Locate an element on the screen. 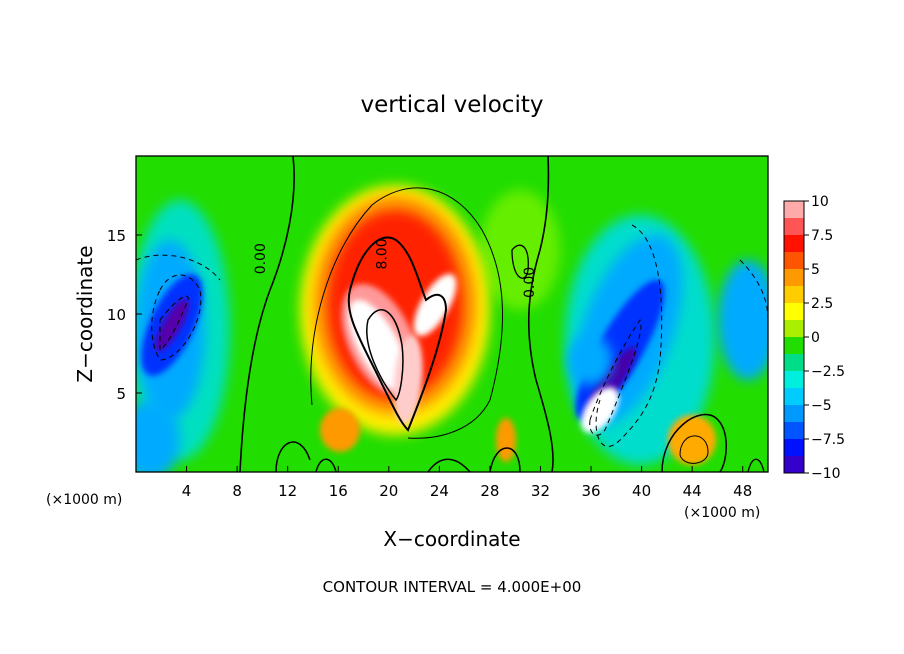  y-axis: 5 10 15 is located at coordinates (124, 315).